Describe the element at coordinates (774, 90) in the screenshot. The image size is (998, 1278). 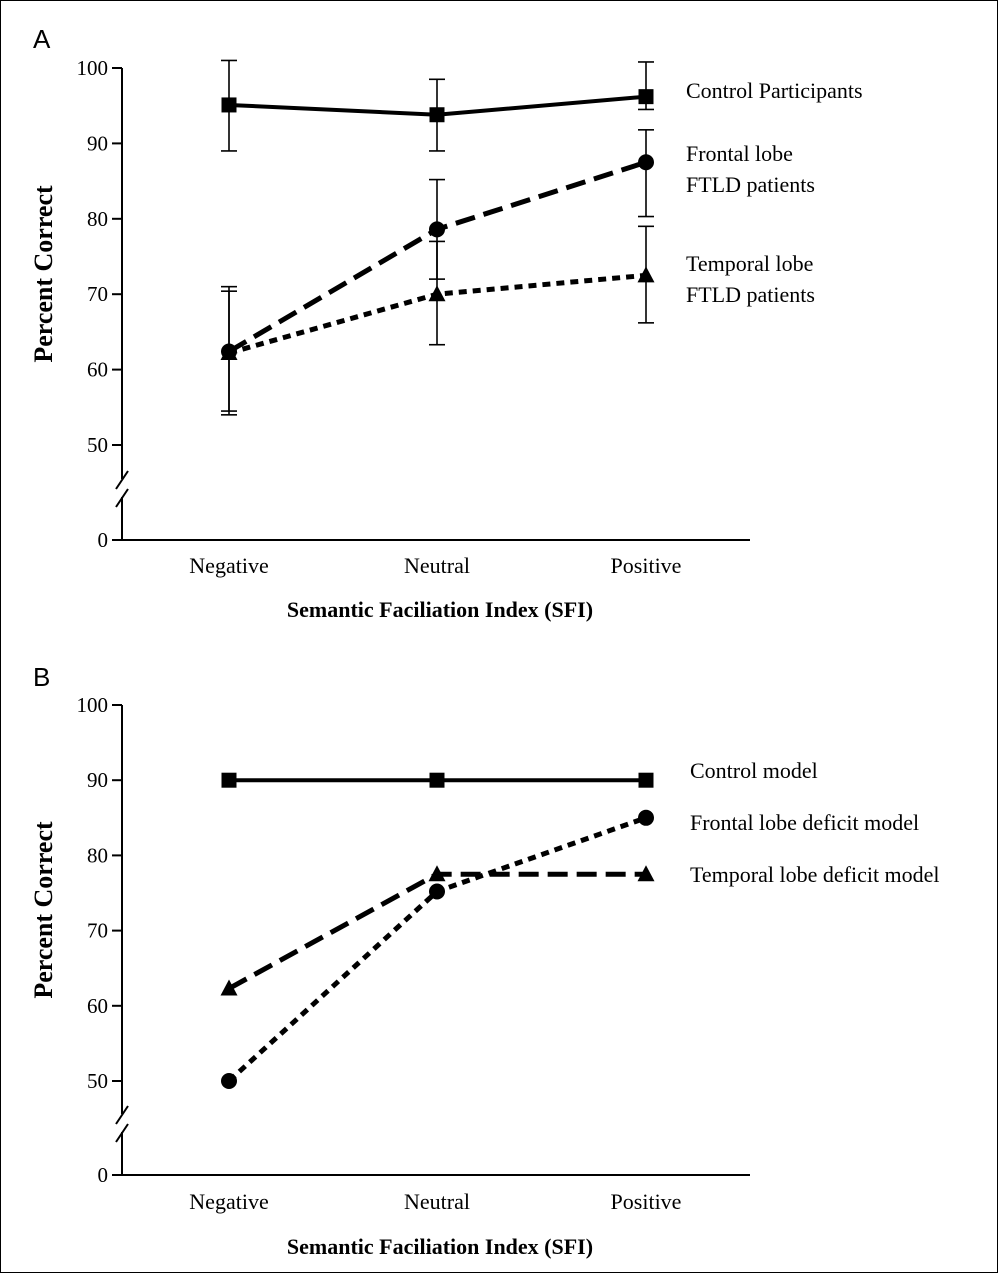
I see `legend-label: Control Participants` at that location.